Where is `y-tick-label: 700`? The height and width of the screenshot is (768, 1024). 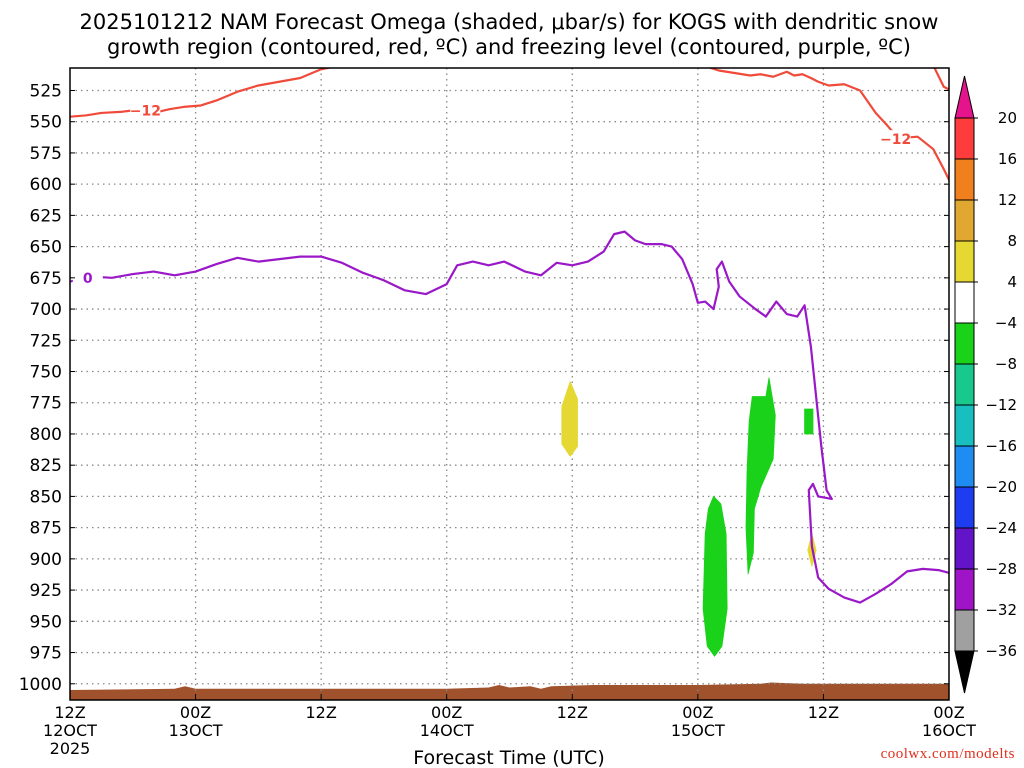
y-tick-label: 700 is located at coordinates (46, 310).